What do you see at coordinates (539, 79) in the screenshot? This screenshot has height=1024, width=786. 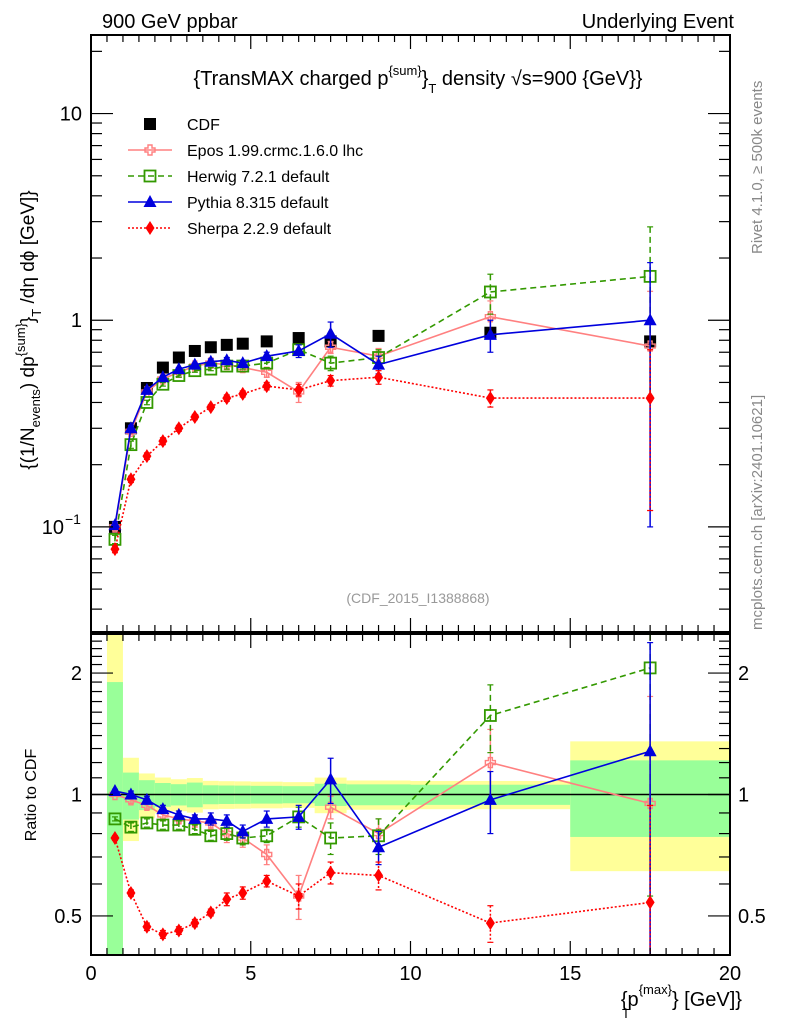 I see `title-post: density √s=900 {GeV}}` at bounding box center [539, 79].